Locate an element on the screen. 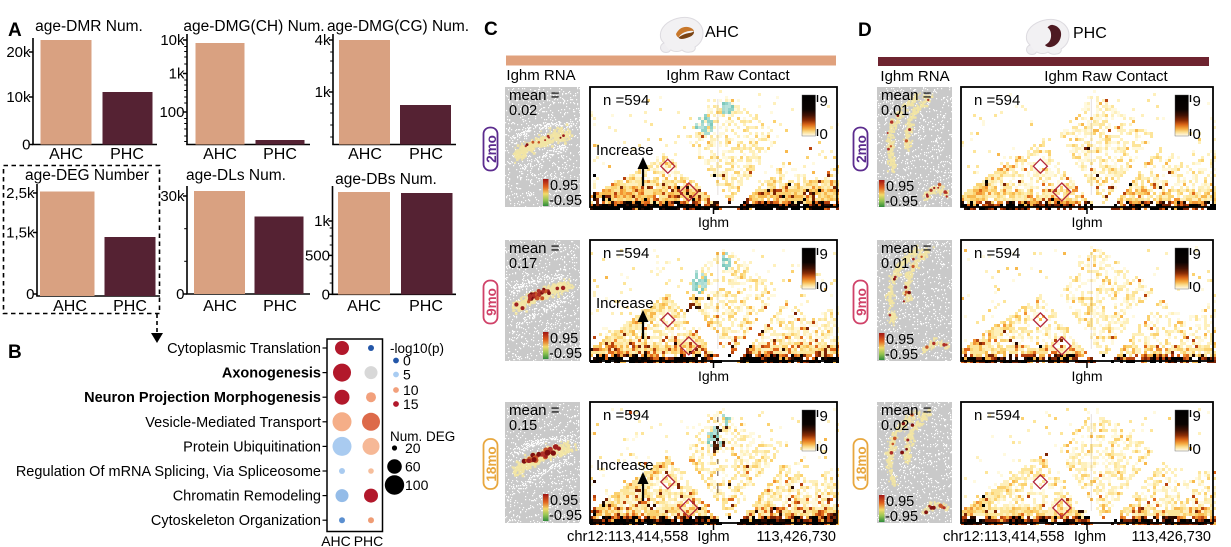 The image size is (1231, 547). svg-text: Cytoplasmic Translation is located at coordinates (244, 349).